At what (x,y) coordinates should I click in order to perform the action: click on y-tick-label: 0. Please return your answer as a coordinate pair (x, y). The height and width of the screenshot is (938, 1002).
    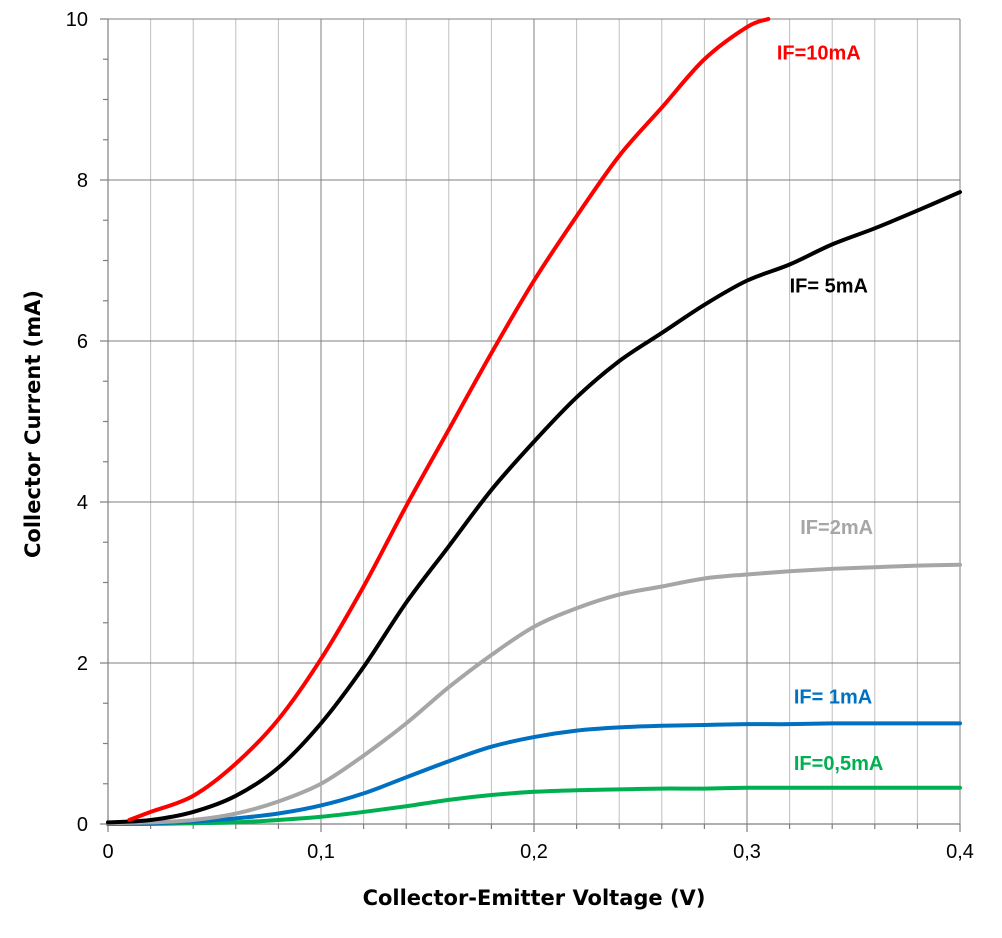
    Looking at the image, I should click on (82, 825).